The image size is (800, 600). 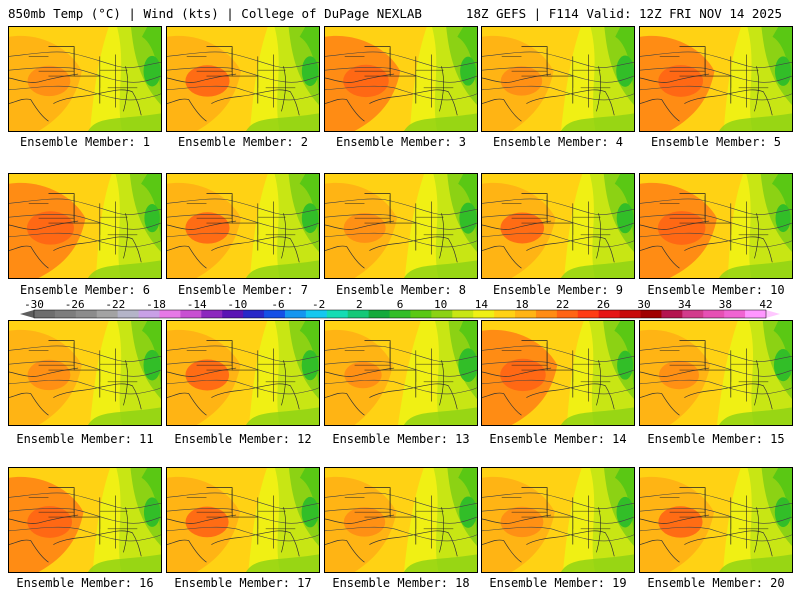 I want to click on ensemble-member-label: Ensemble Member: 17, so click(x=243, y=583).